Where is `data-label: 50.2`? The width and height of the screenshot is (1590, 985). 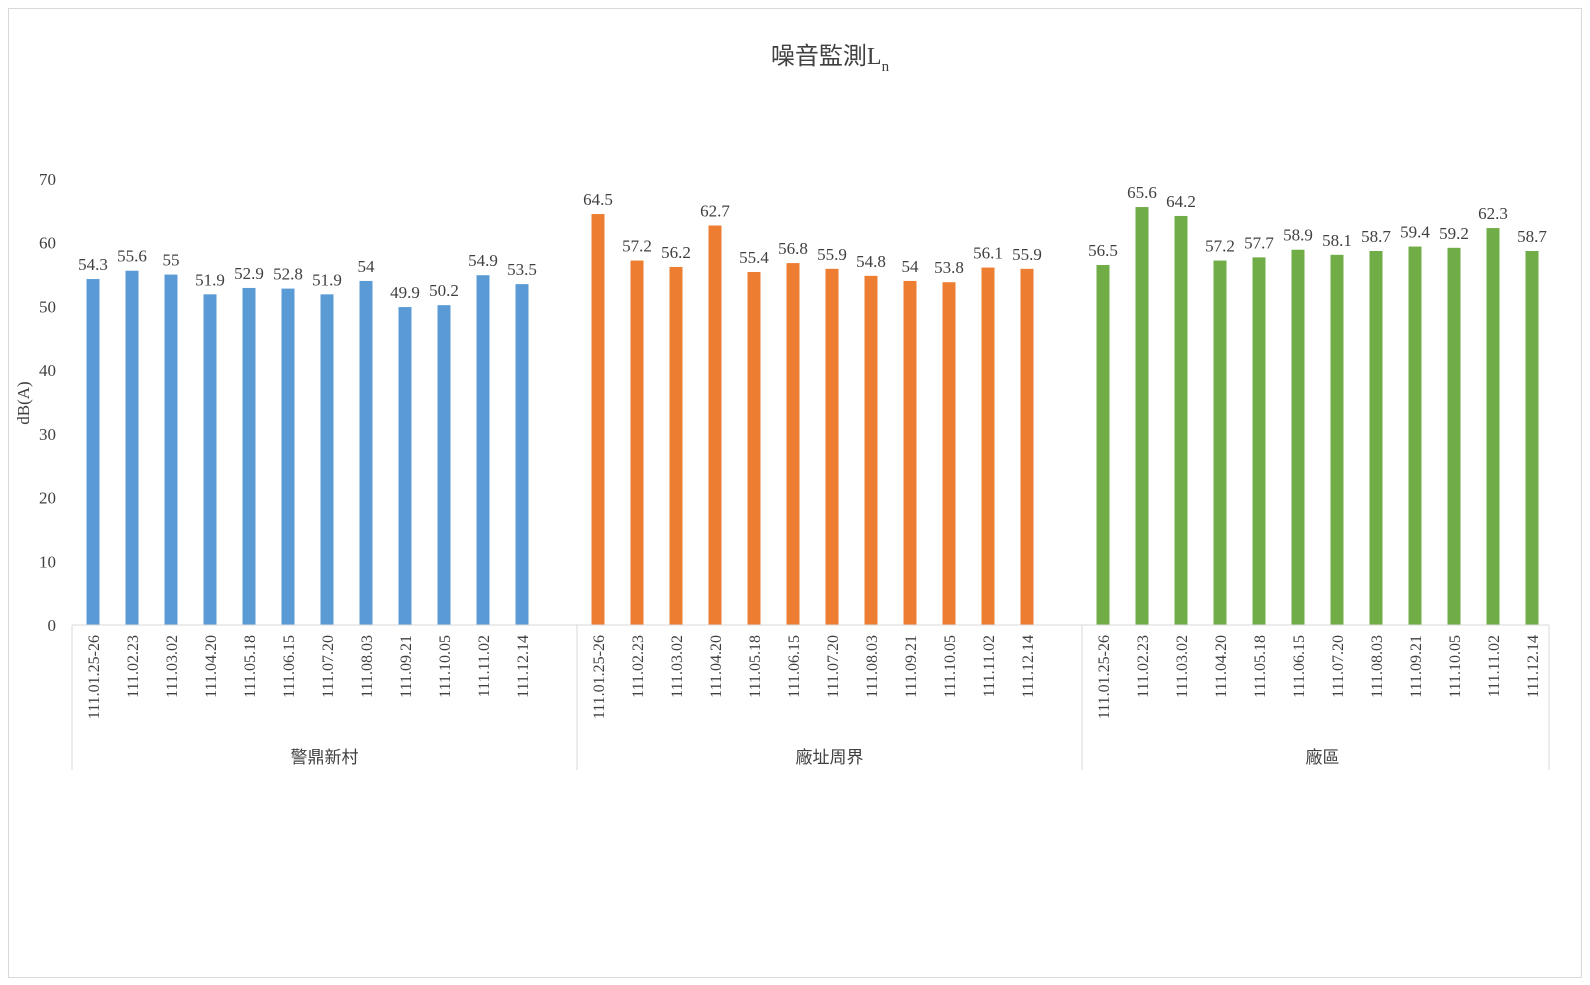
data-label: 50.2 is located at coordinates (444, 290).